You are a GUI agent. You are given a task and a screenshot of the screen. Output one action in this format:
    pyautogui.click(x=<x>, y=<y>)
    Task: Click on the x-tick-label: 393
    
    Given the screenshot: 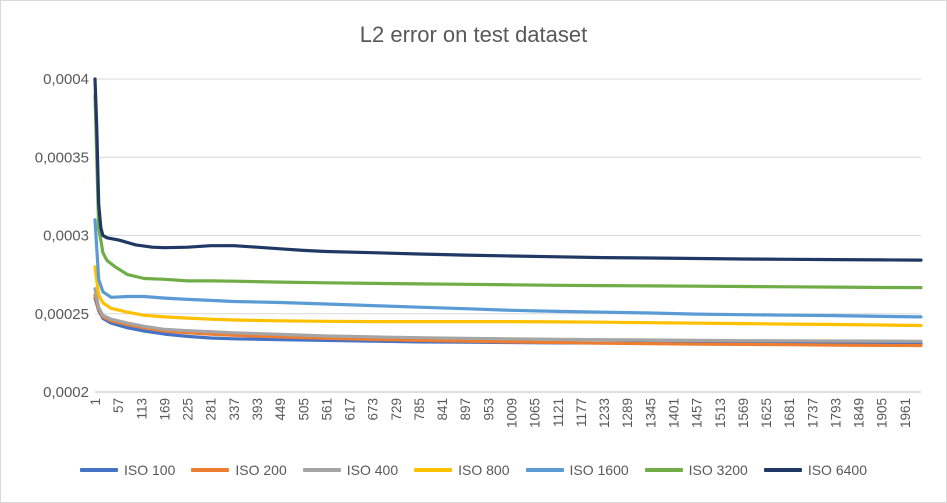 What is the action you would take?
    pyautogui.click(x=257, y=409)
    